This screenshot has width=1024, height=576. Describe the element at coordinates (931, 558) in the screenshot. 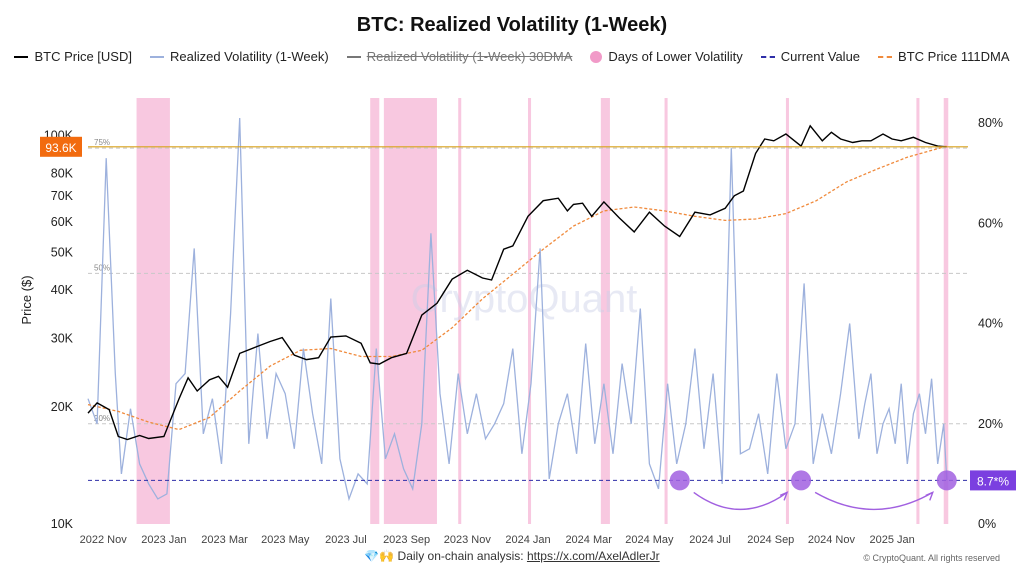

I see `copyright: © CryptoQuant. All rights reserved` at that location.